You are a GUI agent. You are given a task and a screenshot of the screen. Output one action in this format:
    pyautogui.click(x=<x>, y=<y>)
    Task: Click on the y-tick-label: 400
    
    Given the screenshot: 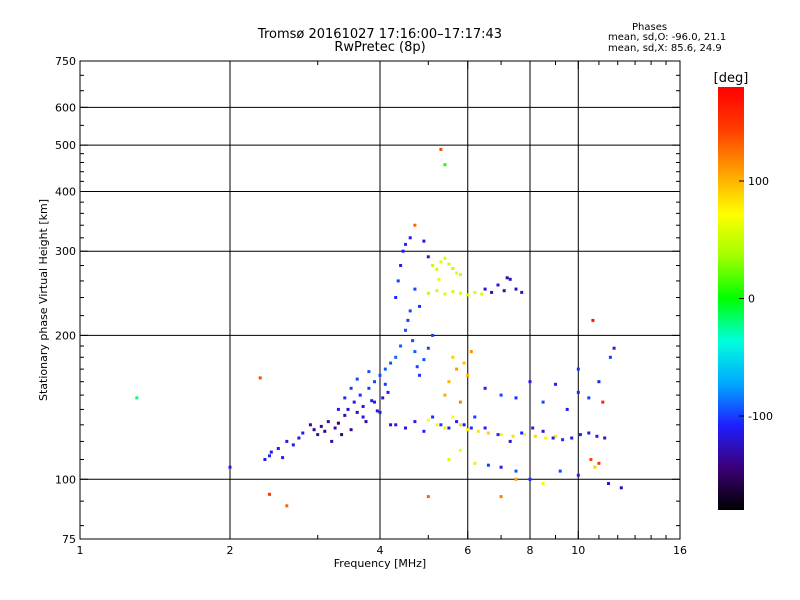 What is the action you would take?
    pyautogui.click(x=65, y=191)
    